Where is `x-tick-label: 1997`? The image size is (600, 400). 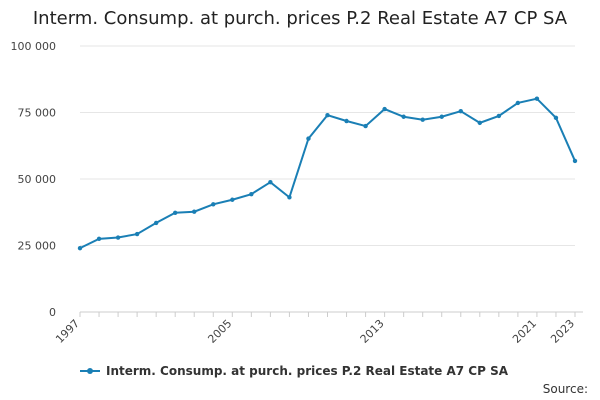 x-tick-label: 1997 is located at coordinates (67, 331).